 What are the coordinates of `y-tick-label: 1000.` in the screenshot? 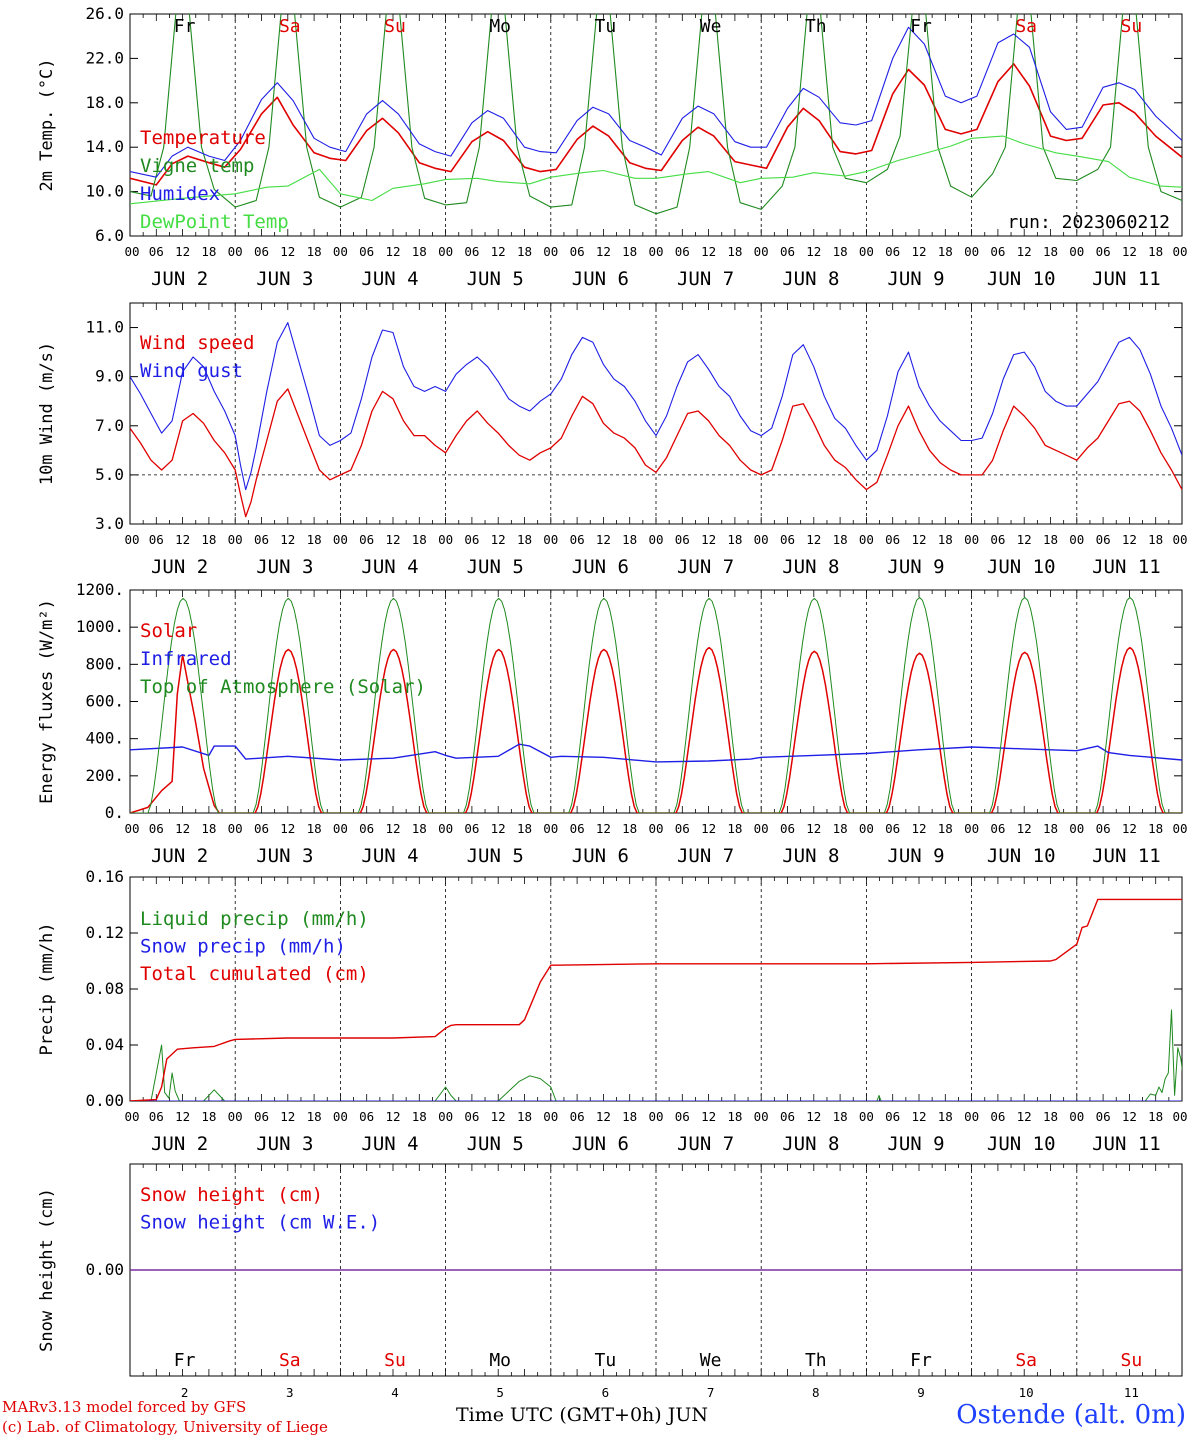 It's located at (100, 626).